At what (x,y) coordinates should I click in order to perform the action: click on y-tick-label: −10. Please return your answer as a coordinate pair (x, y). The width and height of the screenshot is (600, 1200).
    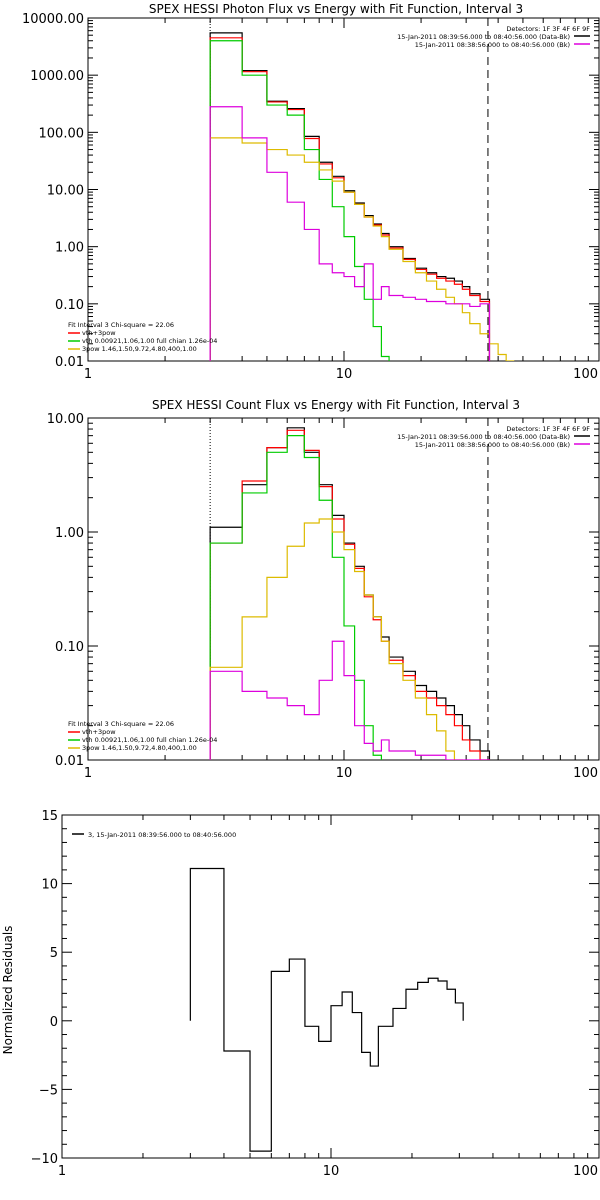
    Looking at the image, I should click on (44, 1159).